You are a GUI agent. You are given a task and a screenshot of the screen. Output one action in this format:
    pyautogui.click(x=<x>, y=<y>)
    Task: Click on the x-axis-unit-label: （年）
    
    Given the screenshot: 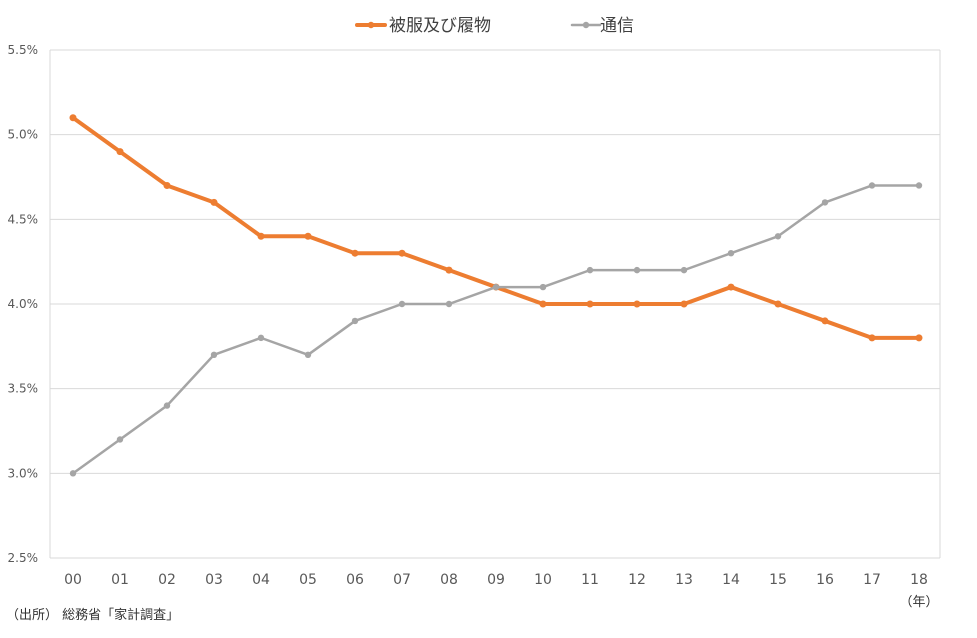 What is the action you would take?
    pyautogui.click(x=918, y=602)
    